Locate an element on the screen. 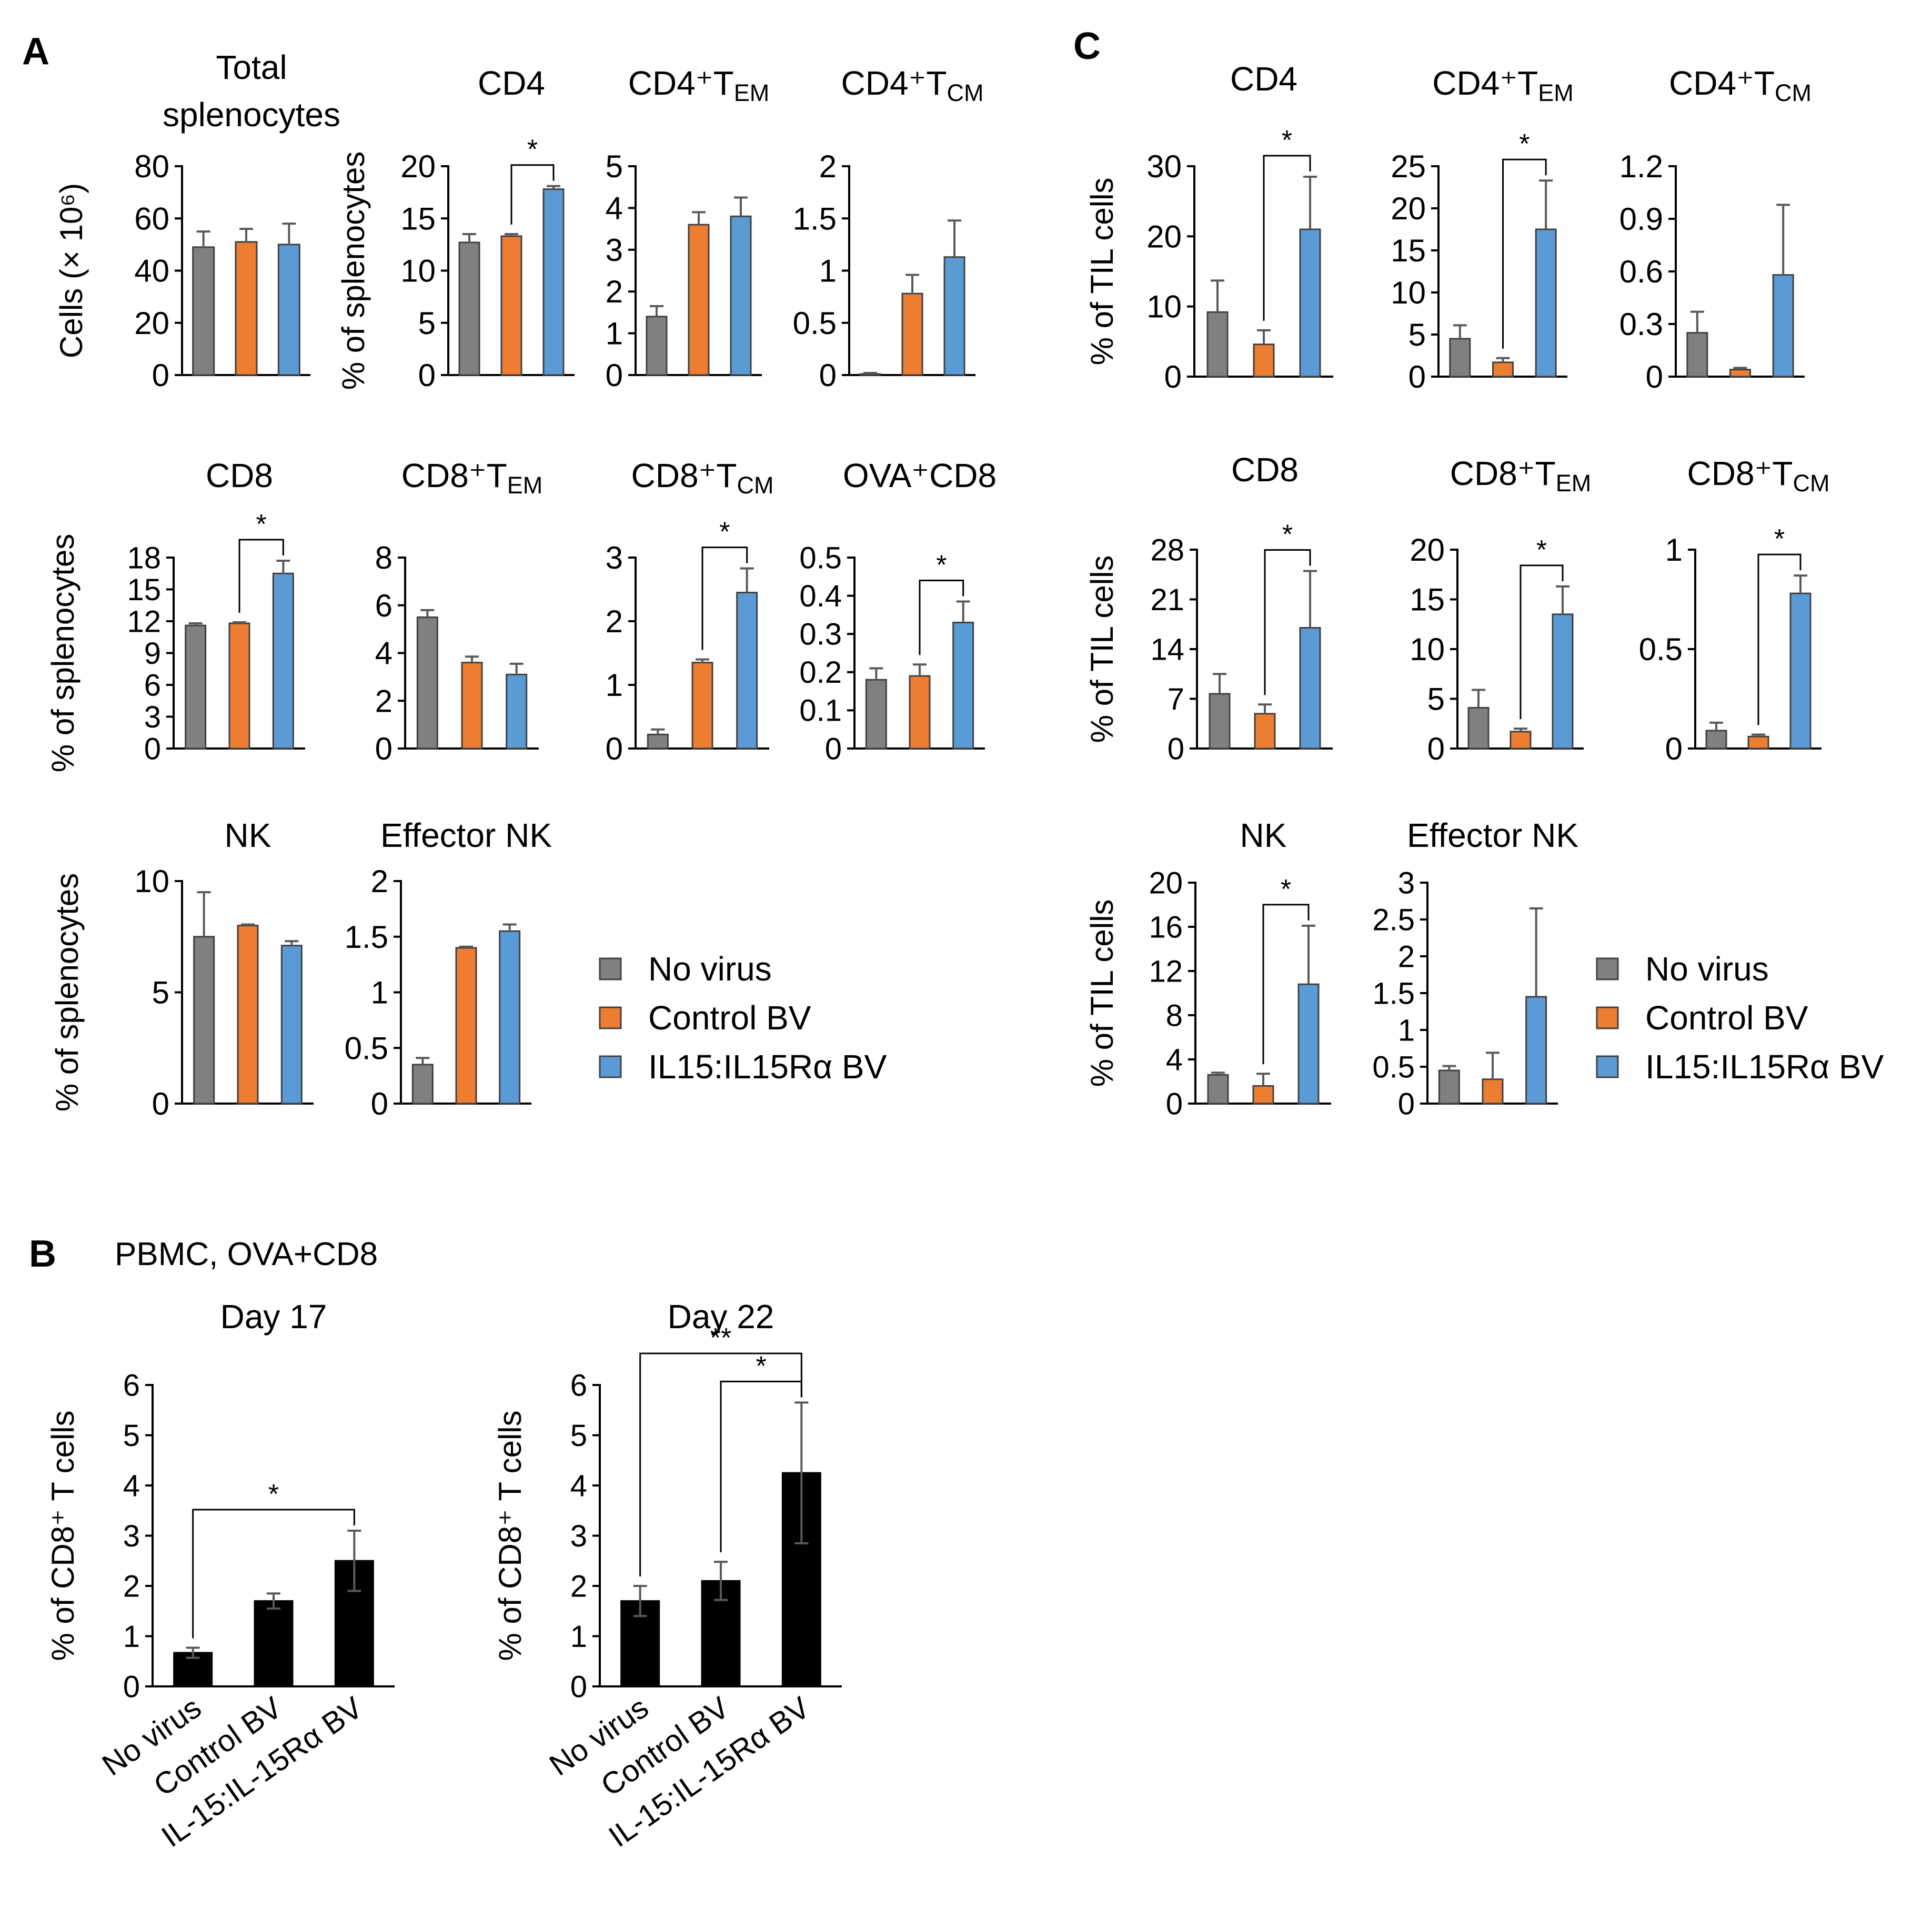  a-ovacd8-ytick-label: 0.1 is located at coordinates (820, 711).